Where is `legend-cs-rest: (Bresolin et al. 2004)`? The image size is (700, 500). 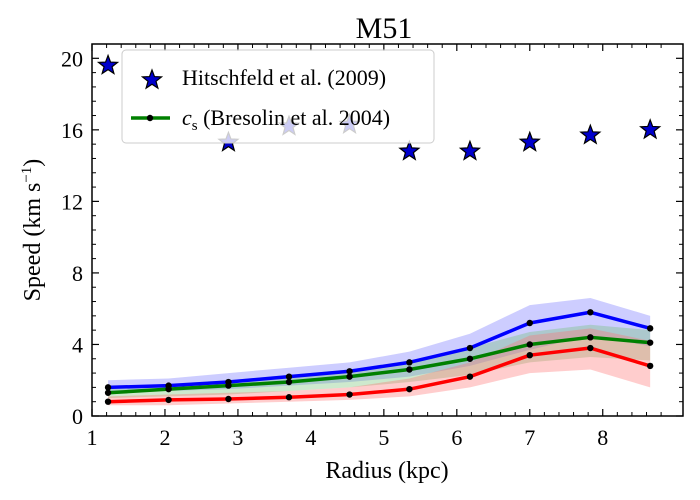
legend-cs-rest: (Bresolin et al. 2004) is located at coordinates (294, 117).